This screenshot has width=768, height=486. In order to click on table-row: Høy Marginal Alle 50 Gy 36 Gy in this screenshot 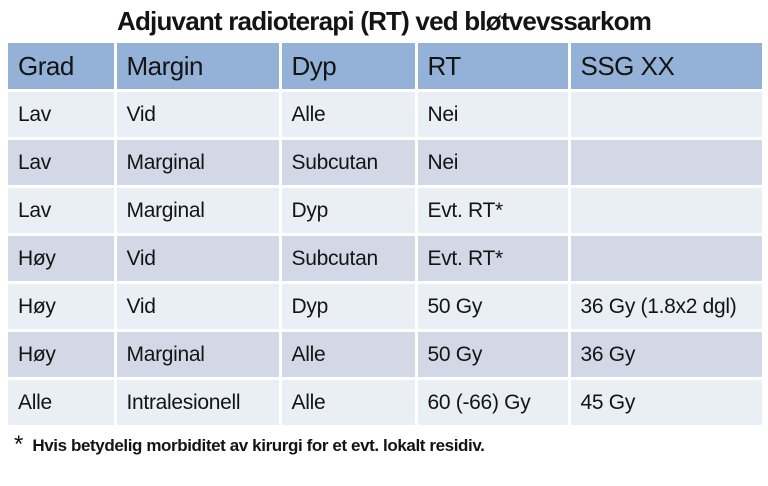, I will do `click(385, 354)`.